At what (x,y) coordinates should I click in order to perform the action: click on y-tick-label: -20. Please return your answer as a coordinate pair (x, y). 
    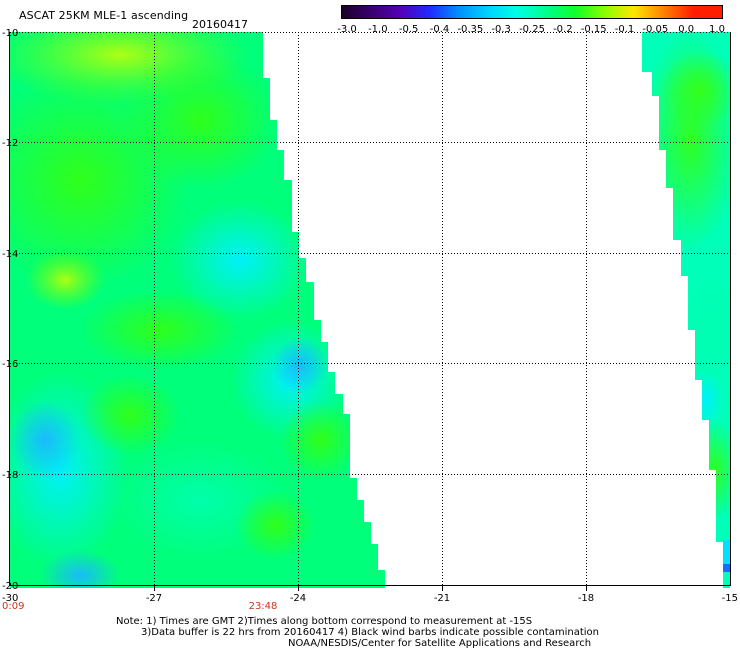
    Looking at the image, I should click on (10, 586).